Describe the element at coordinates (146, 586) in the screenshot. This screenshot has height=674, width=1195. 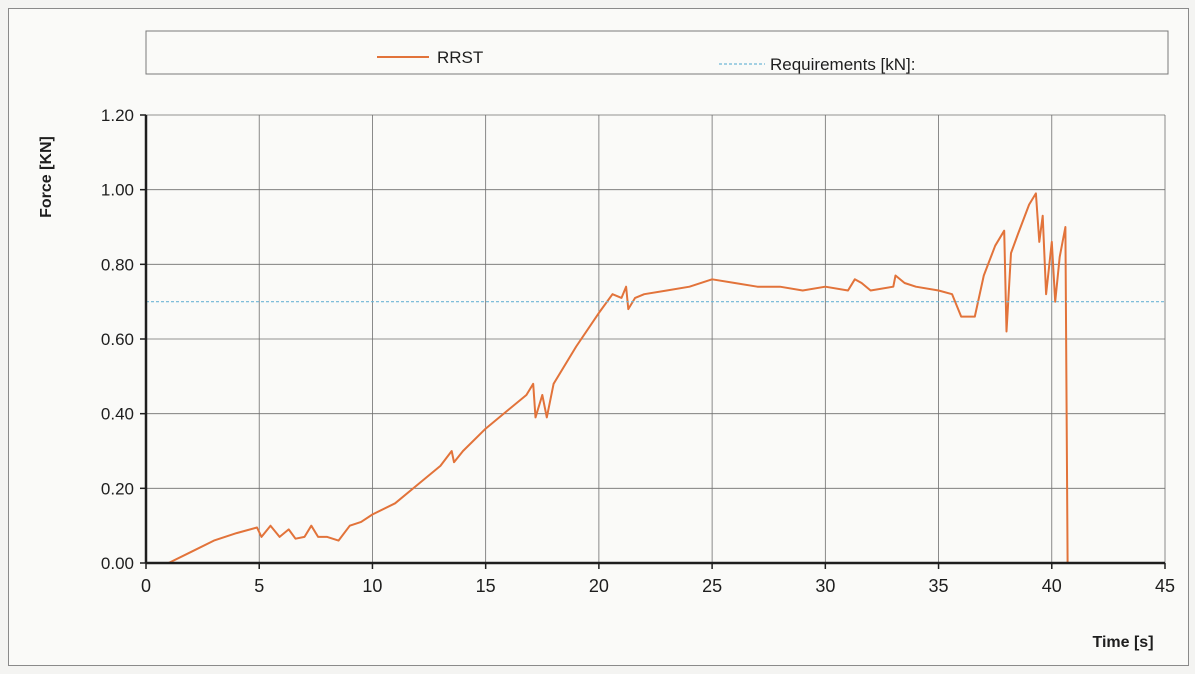
I see `x-tick-label-0: 0` at that location.